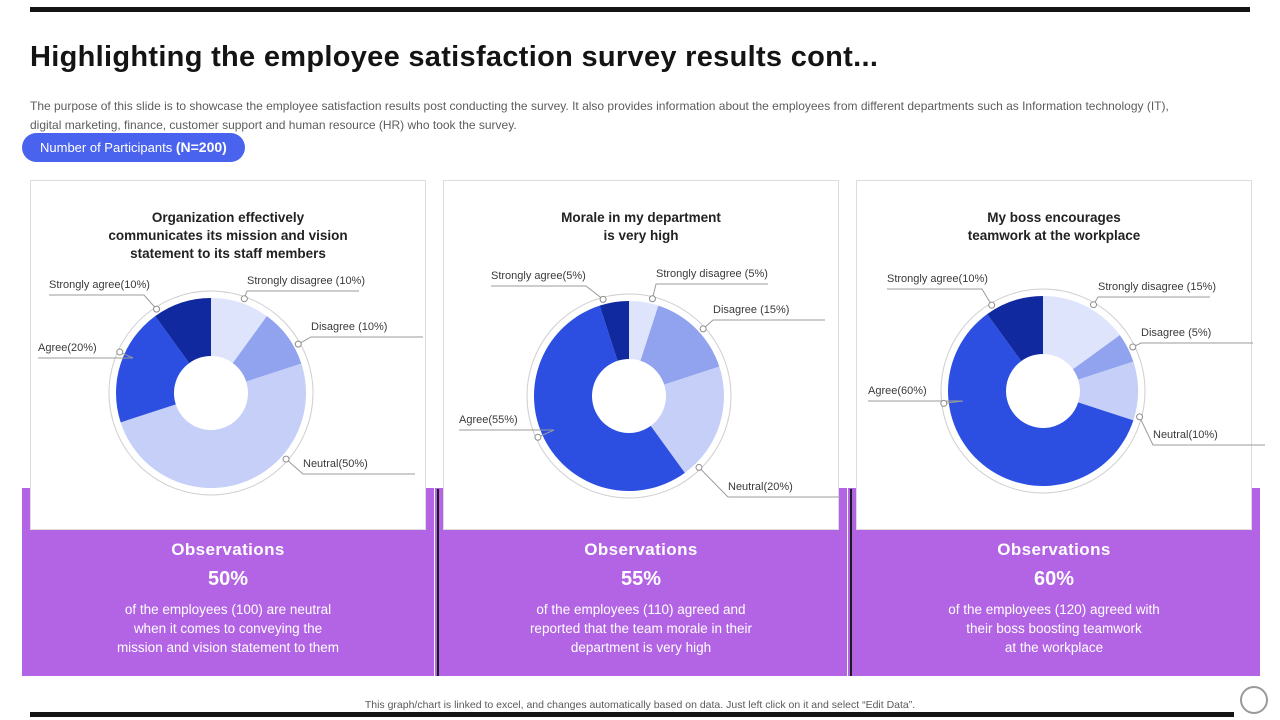 This screenshot has height=720, width=1280. I want to click on participants-badge-text: Number of Participants, so click(108, 147).